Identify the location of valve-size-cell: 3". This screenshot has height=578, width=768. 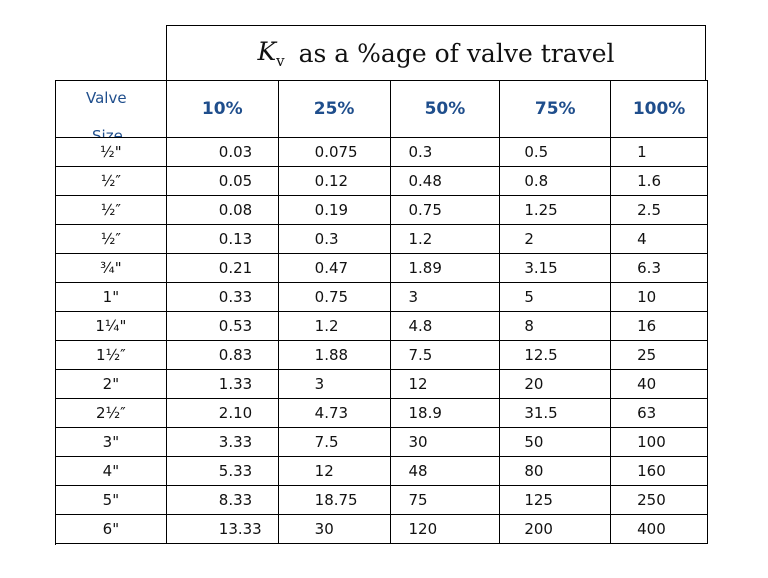
(111, 442).